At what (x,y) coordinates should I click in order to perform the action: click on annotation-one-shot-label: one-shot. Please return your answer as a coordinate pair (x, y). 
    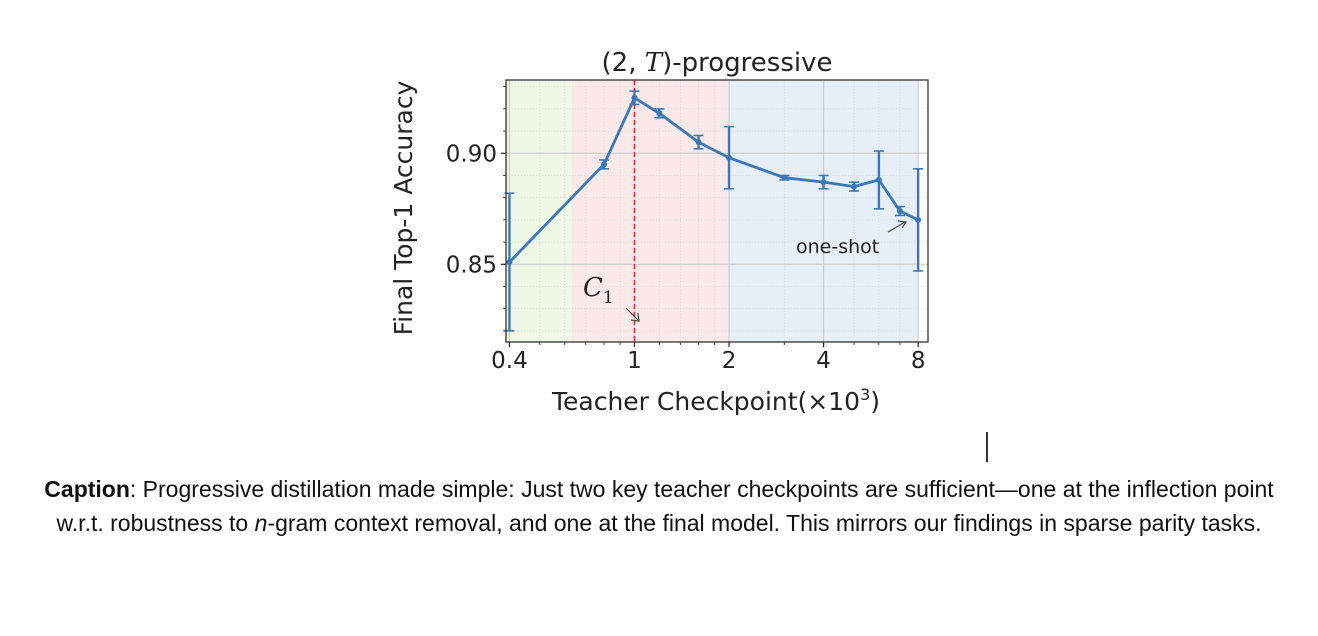
    Looking at the image, I should click on (837, 247).